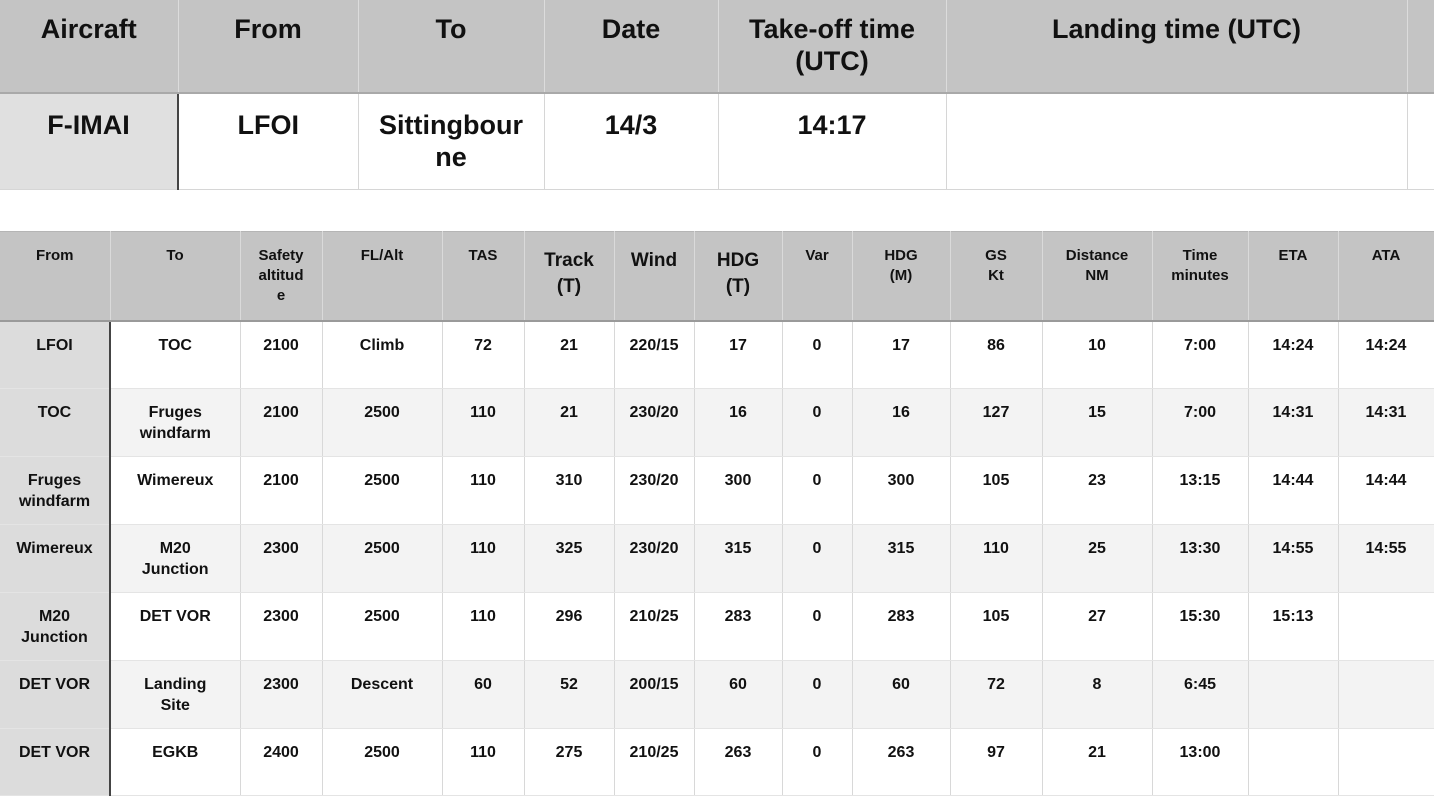 This screenshot has width=1434, height=796. I want to click on from-header: From, so click(268, 47).